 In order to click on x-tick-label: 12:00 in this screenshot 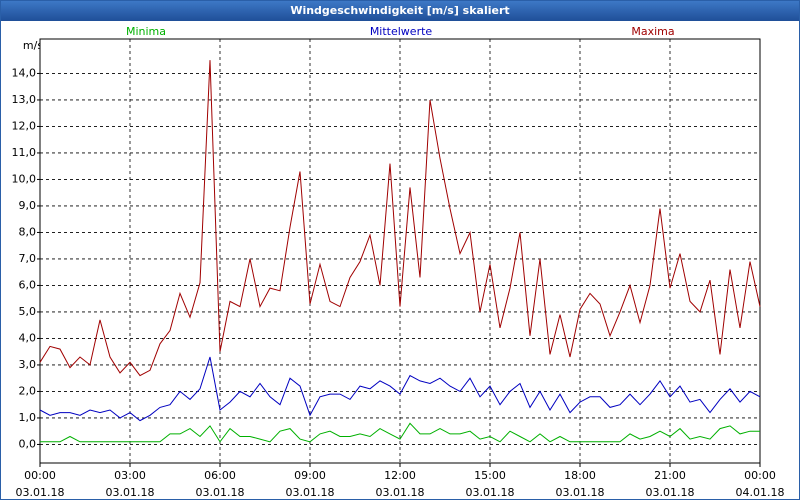, I will do `click(400, 475)`.